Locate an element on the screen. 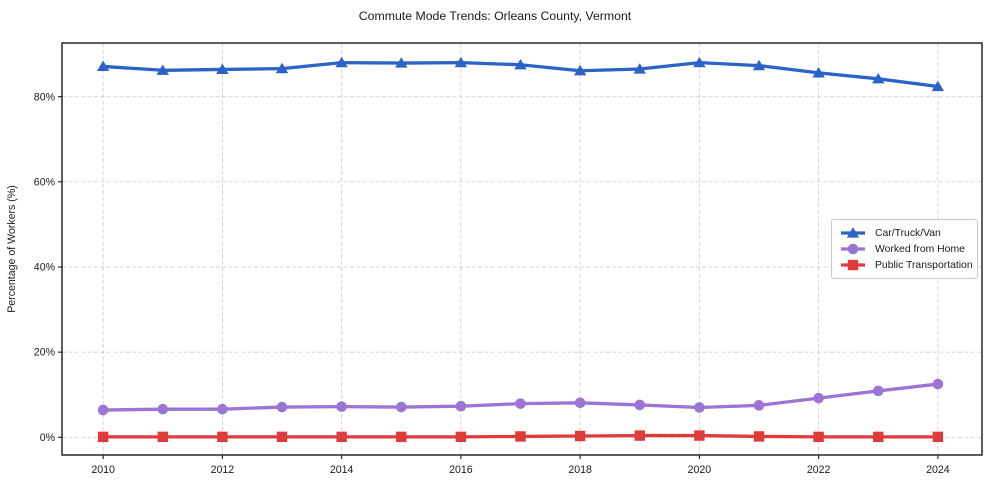 This screenshot has height=490, width=990. legend-item-car-truck-van: Car/Truck/Van is located at coordinates (905, 233).